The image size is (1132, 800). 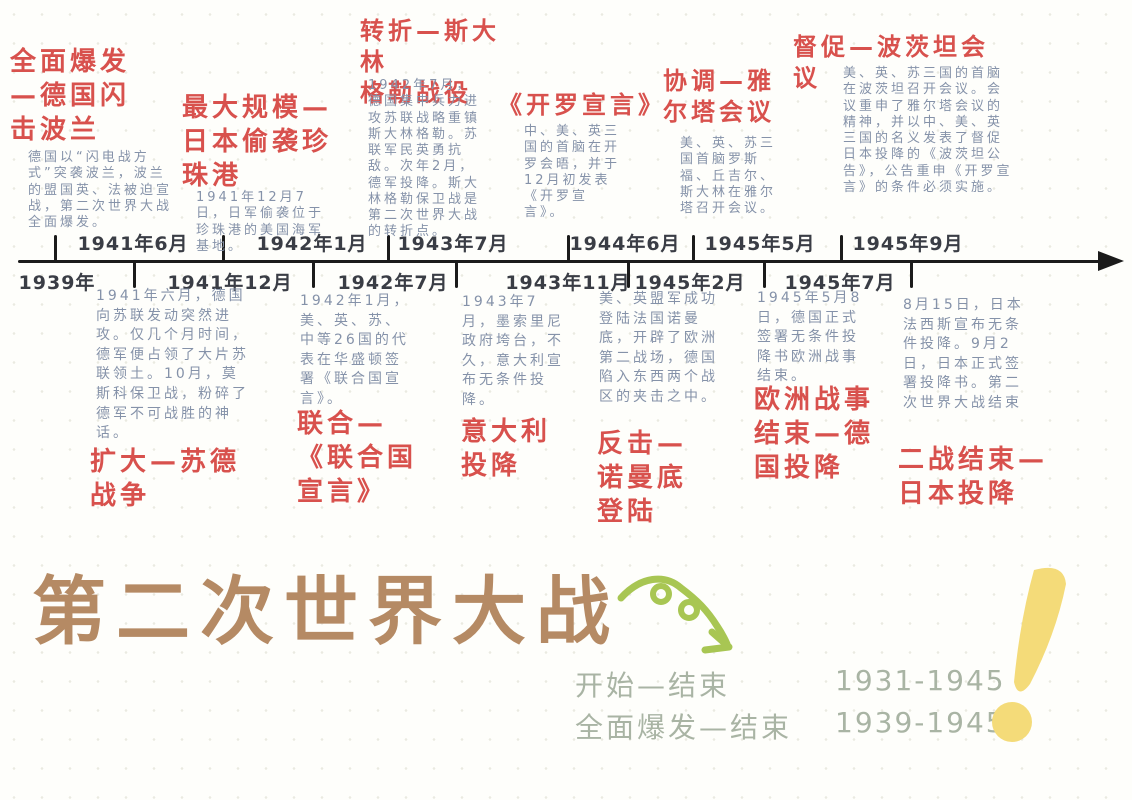 I want to click on event-title-cairo: 《开罗宣言》, so click(x=582, y=105).